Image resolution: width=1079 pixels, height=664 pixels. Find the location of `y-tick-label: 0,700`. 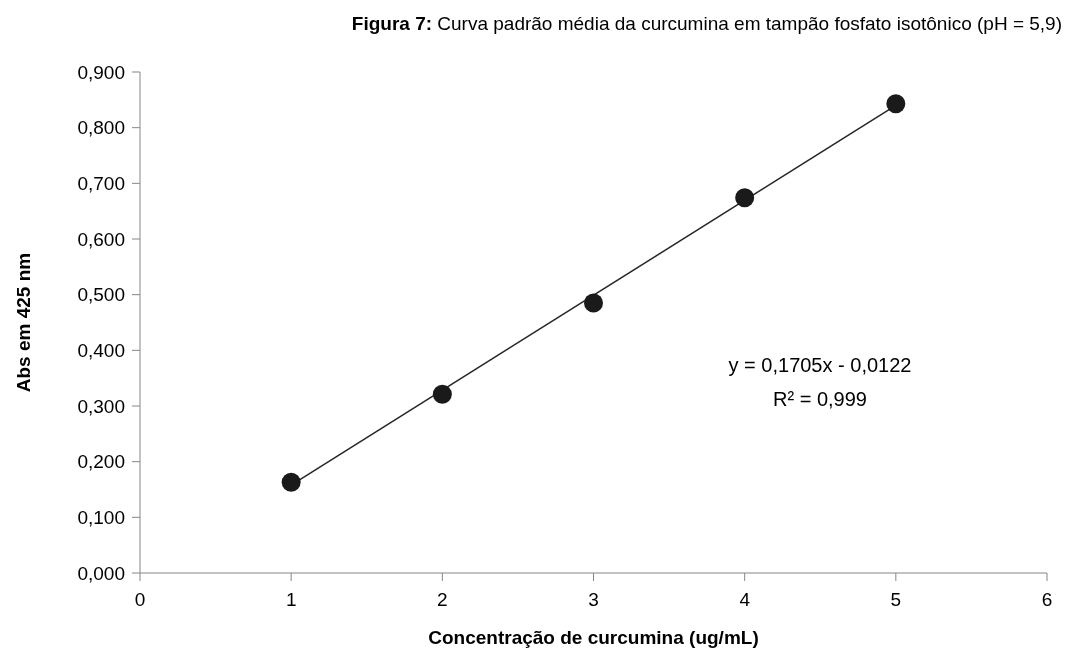

y-tick-label: 0,700 is located at coordinates (101, 183).